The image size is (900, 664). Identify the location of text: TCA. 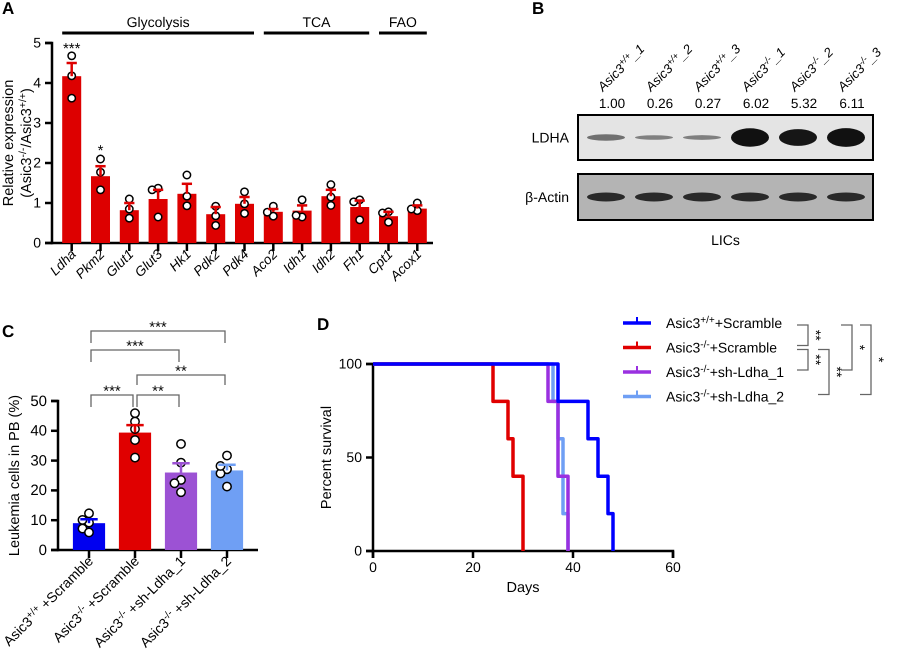
(317, 22).